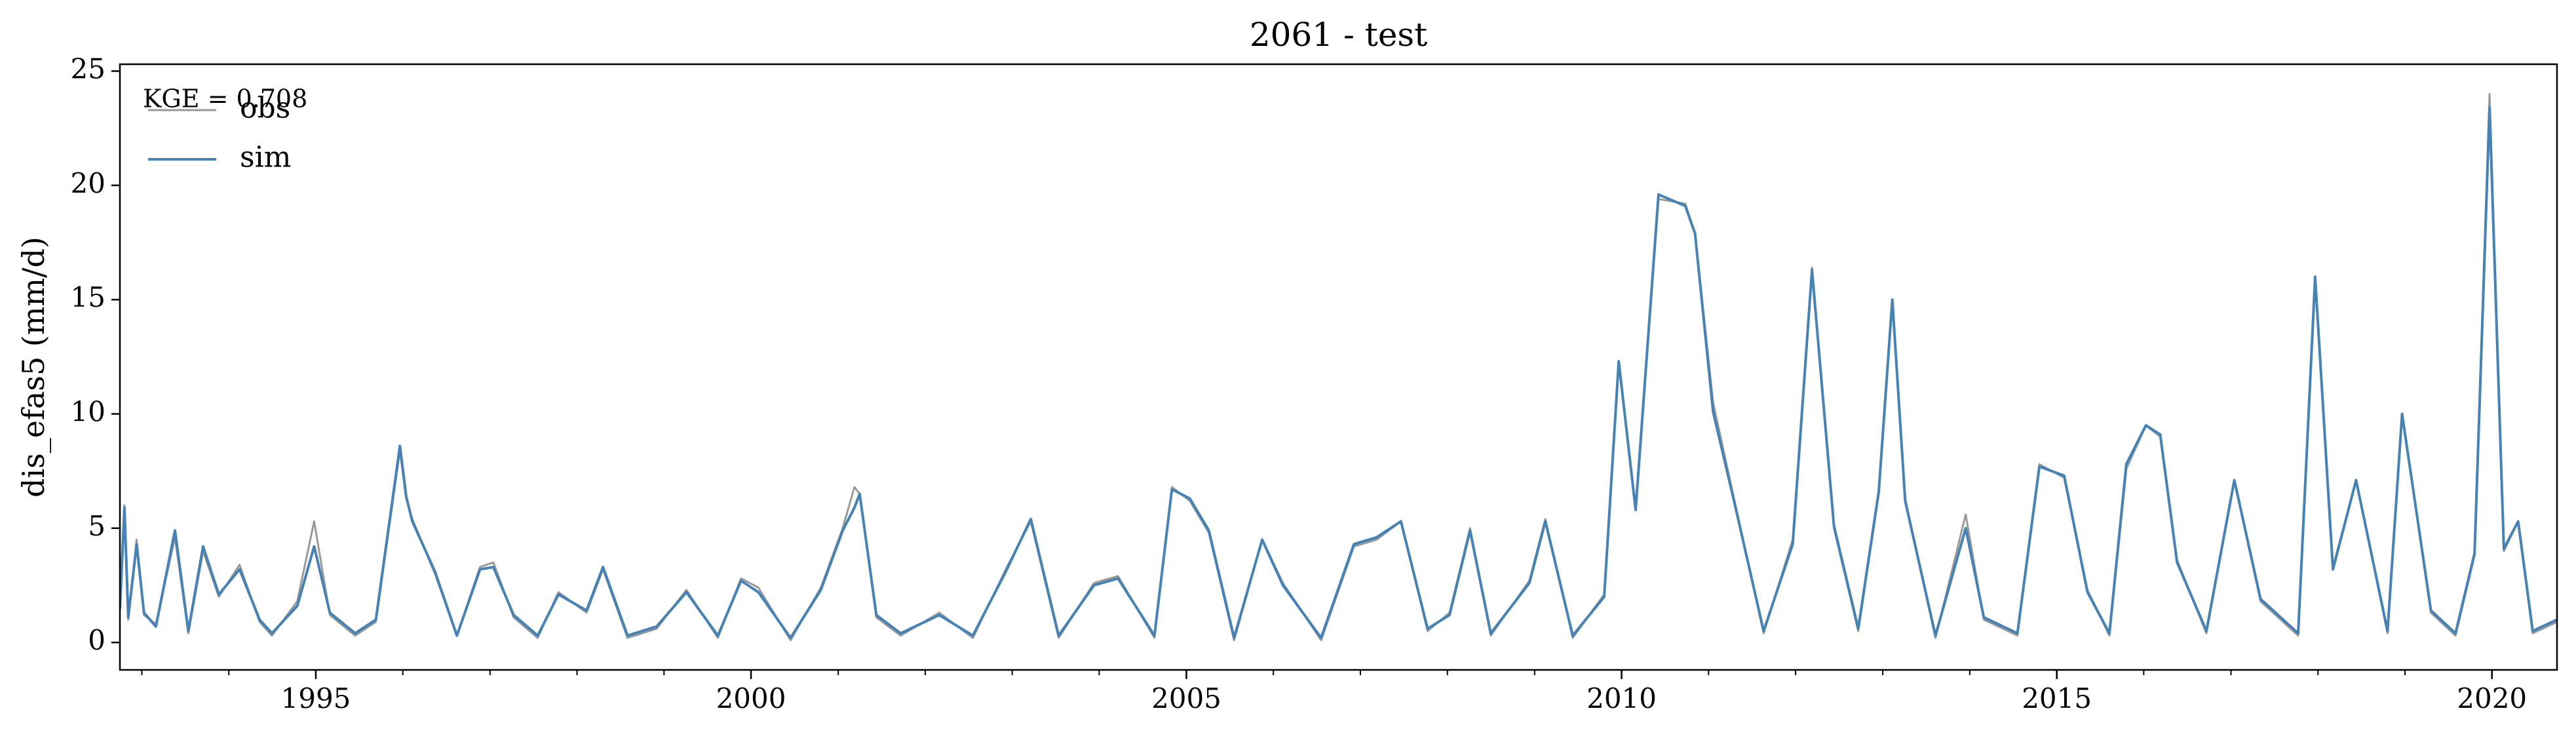 The width and height of the screenshot is (2576, 742). What do you see at coordinates (1186, 698) in the screenshot?
I see `x-tick-label: 2005` at bounding box center [1186, 698].